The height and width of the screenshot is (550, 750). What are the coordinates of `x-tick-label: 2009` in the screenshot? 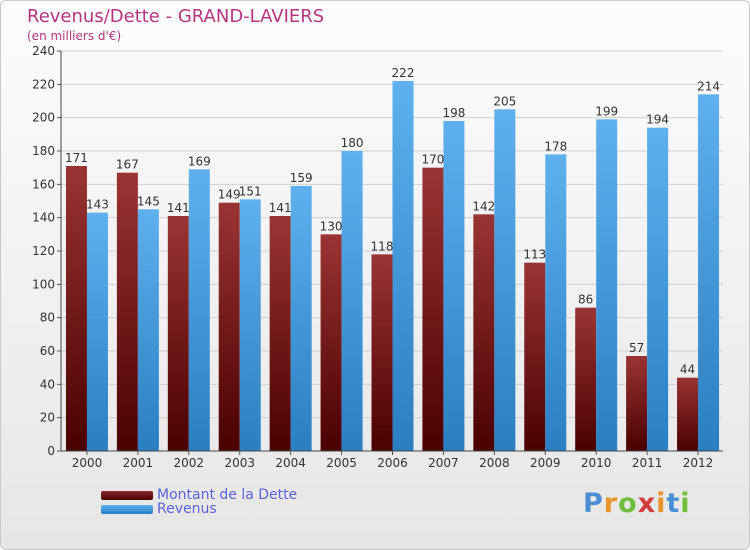 It's located at (545, 463).